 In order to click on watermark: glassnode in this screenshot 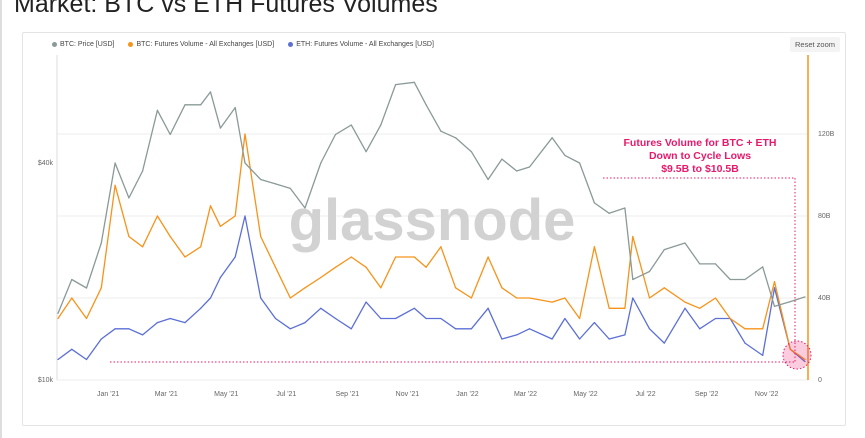, I will do `click(432, 220)`.